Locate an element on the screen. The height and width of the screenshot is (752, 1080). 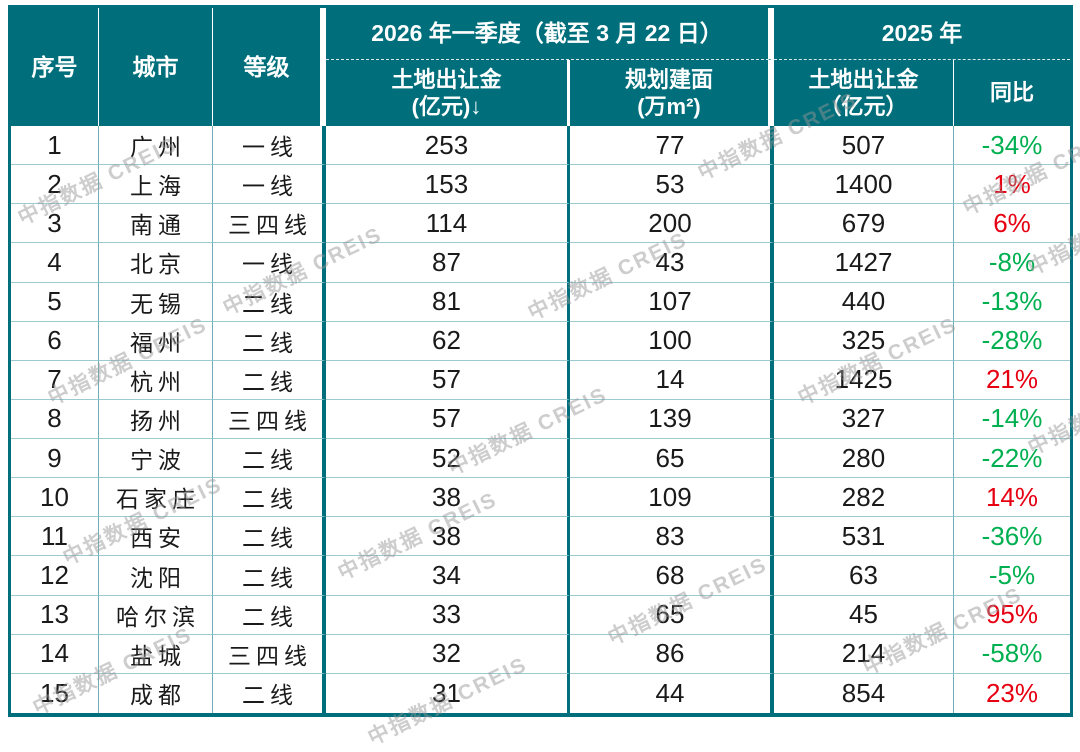
row-city: 西安 is located at coordinates (156, 537).